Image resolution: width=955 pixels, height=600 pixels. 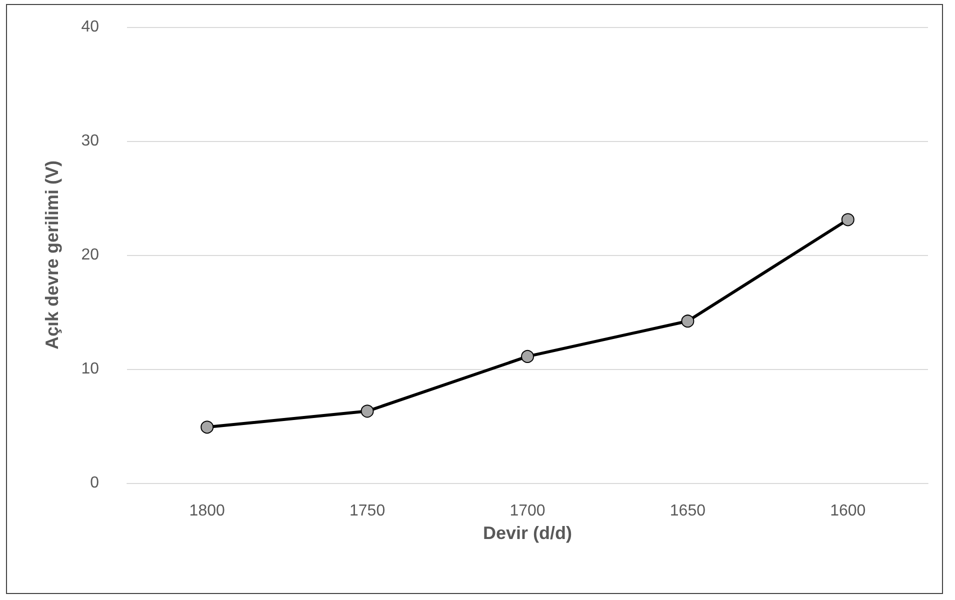 I want to click on x-tick-label: 1600, so click(x=848, y=511).